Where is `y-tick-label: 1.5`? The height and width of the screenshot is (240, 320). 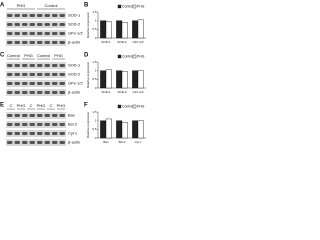 y-tick-label: 1.5 is located at coordinates (94, 112).